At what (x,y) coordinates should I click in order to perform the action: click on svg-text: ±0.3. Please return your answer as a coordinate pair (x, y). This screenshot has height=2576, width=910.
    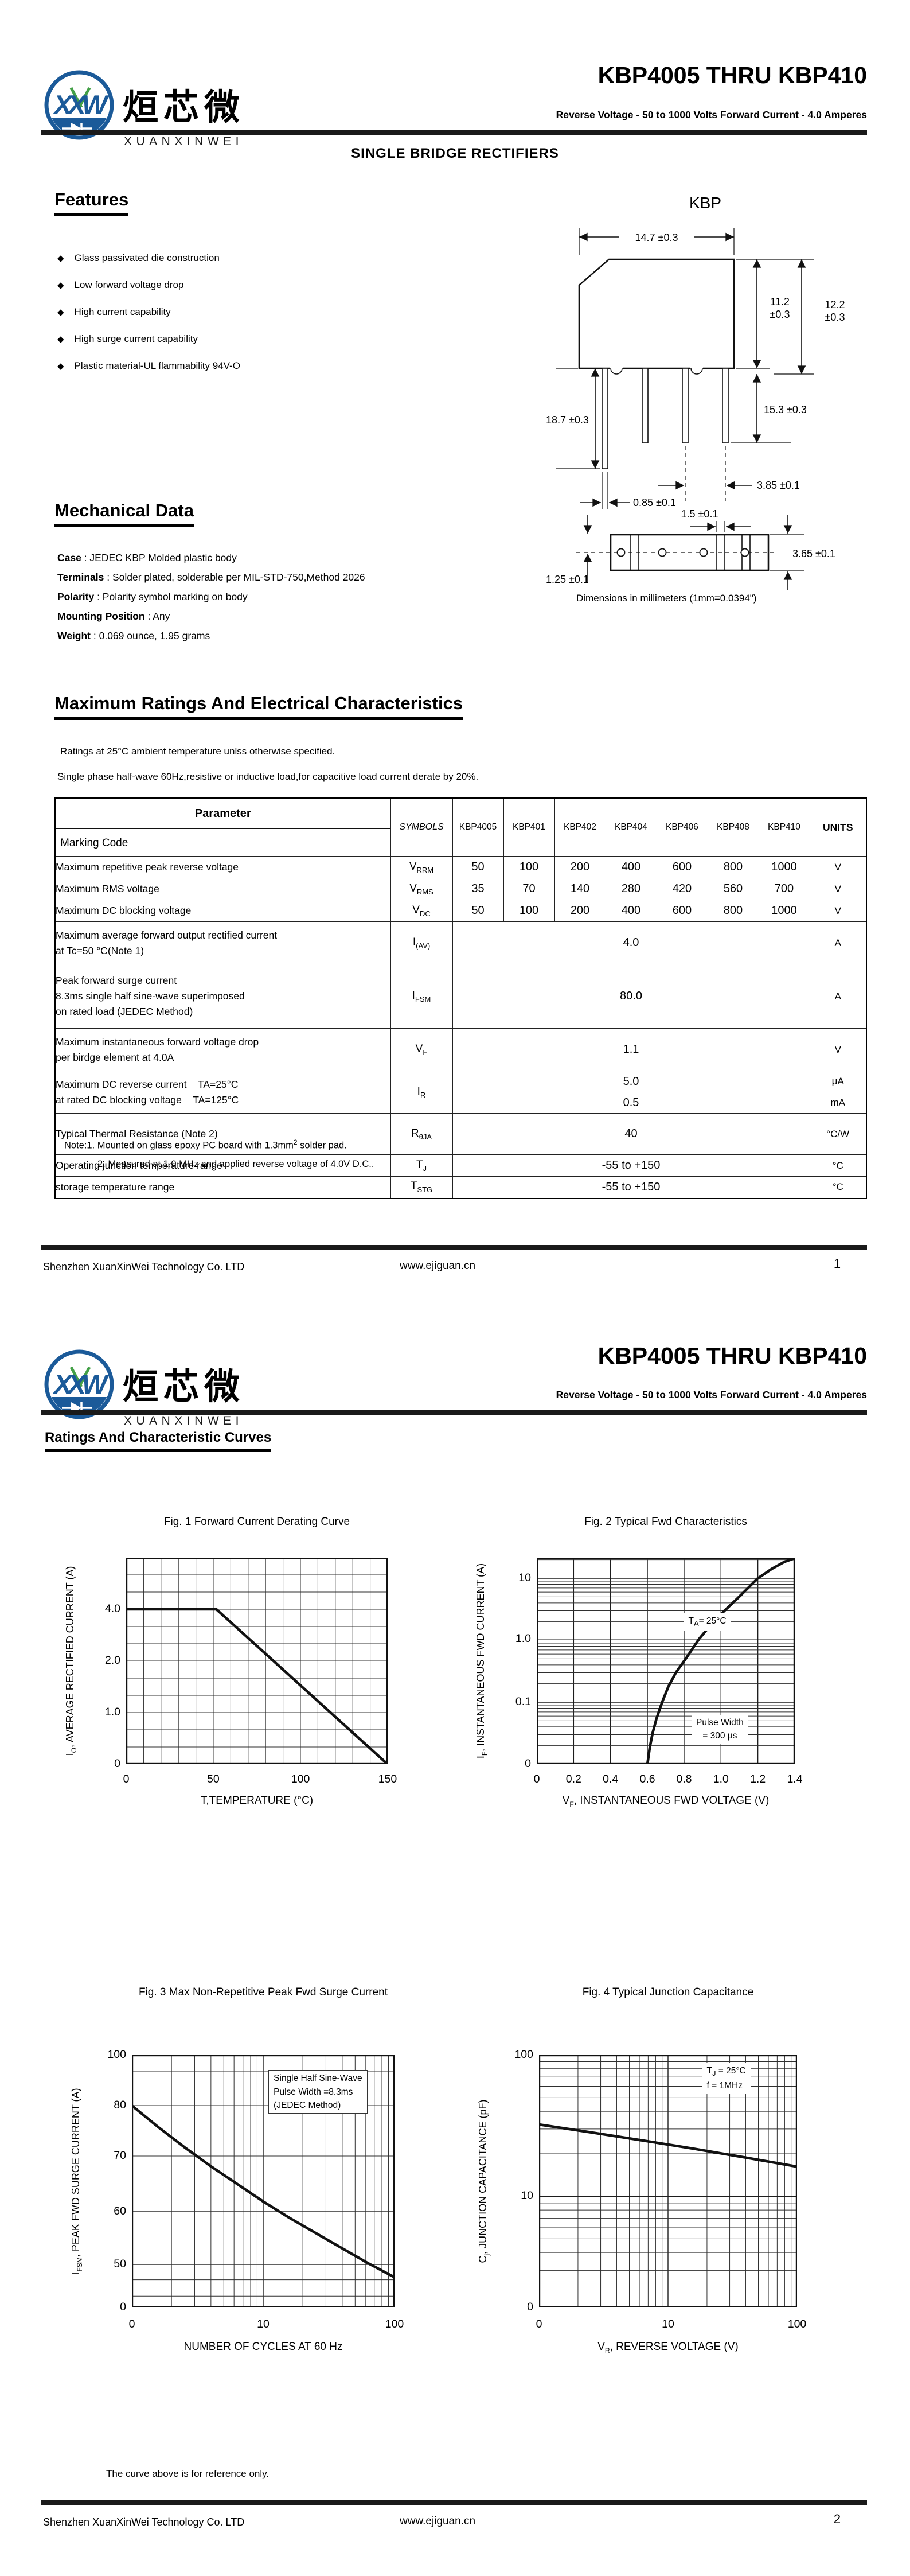
    Looking at the image, I should click on (780, 314).